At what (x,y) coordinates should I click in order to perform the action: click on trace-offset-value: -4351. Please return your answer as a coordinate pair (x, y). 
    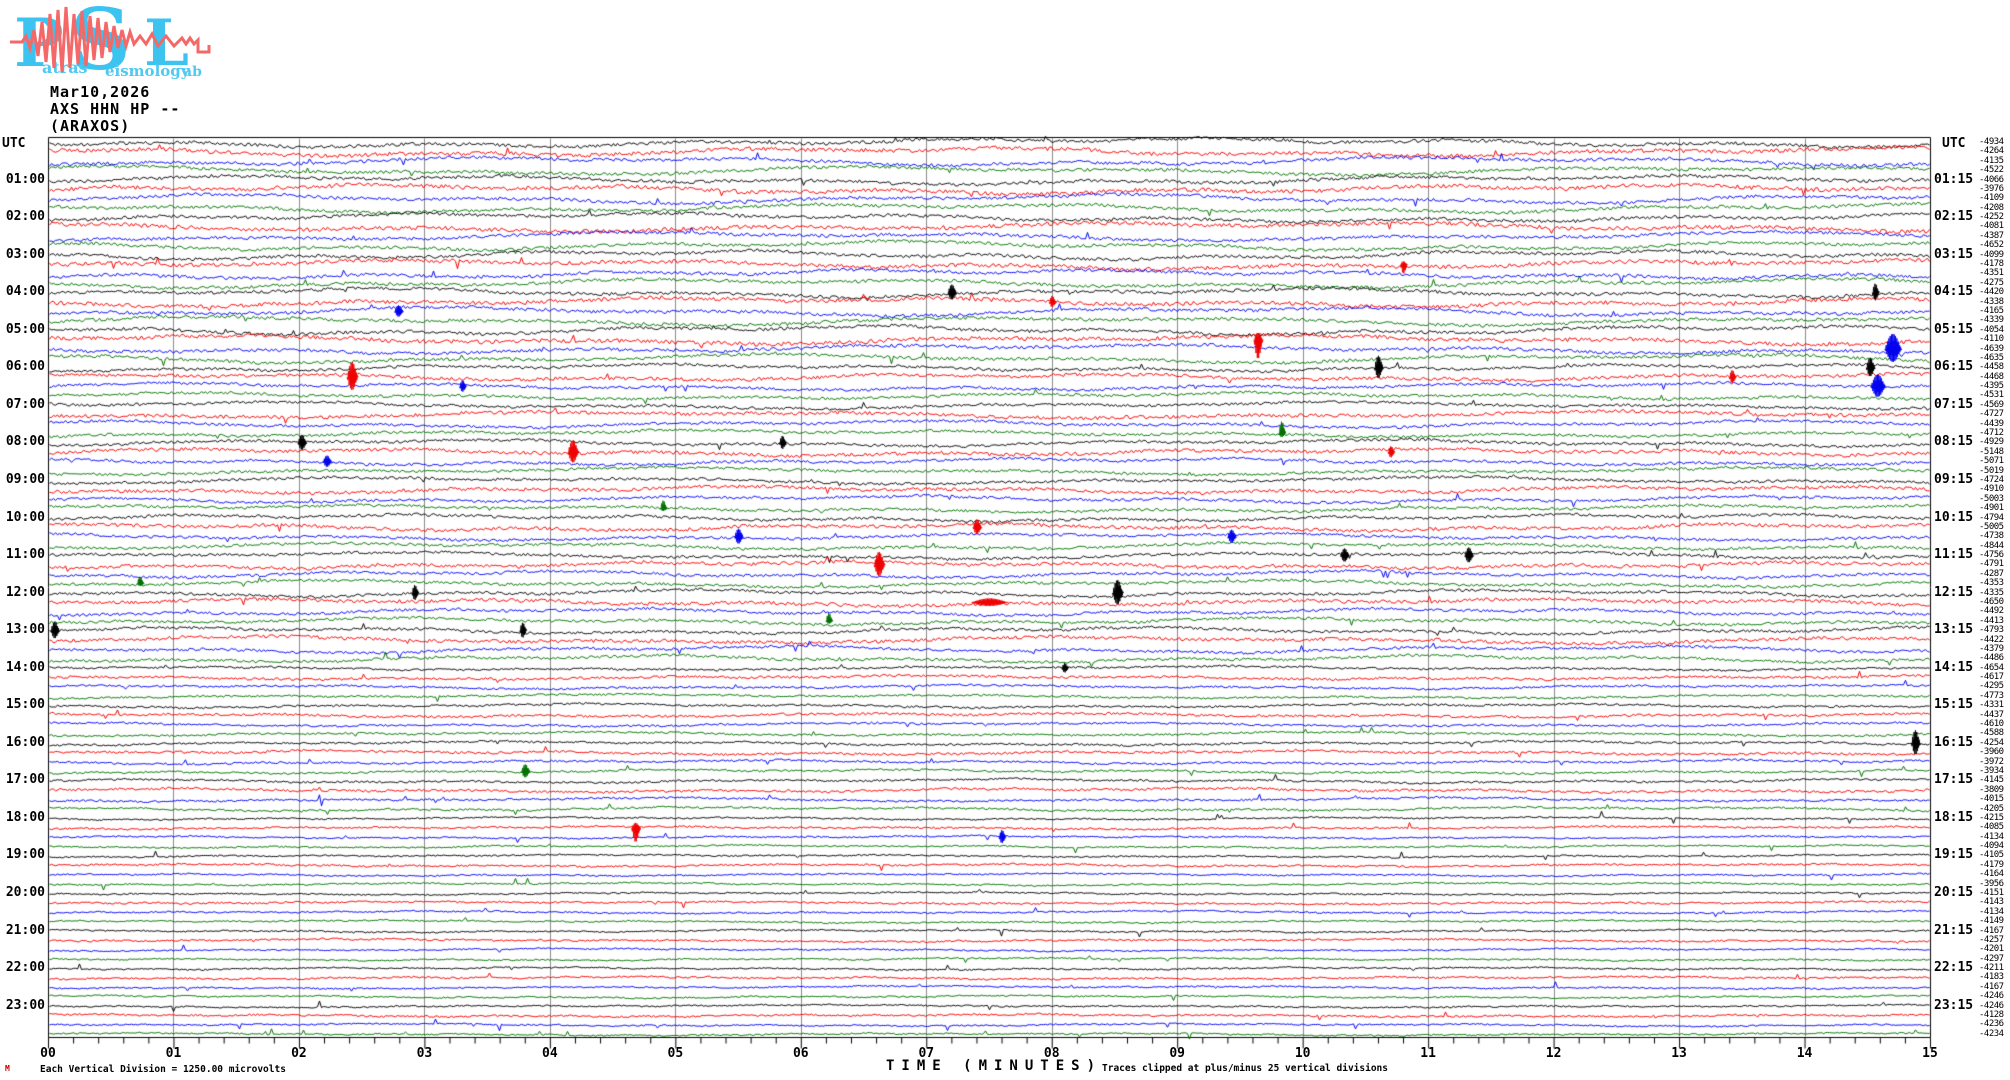
    Looking at the image, I should click on (1991, 273).